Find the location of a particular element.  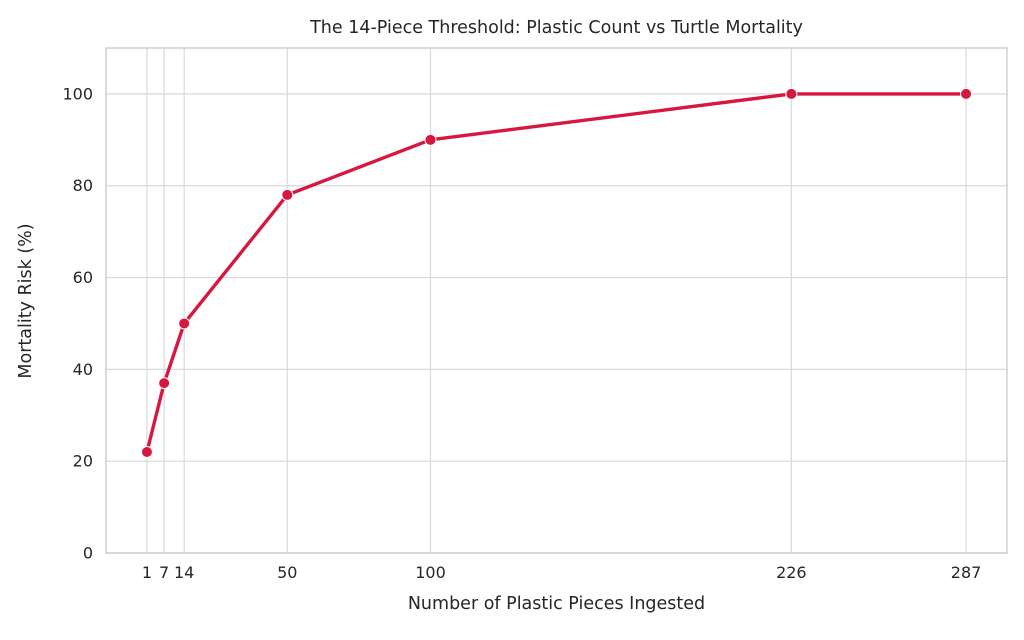

x-tick-label: 226 is located at coordinates (791, 572).